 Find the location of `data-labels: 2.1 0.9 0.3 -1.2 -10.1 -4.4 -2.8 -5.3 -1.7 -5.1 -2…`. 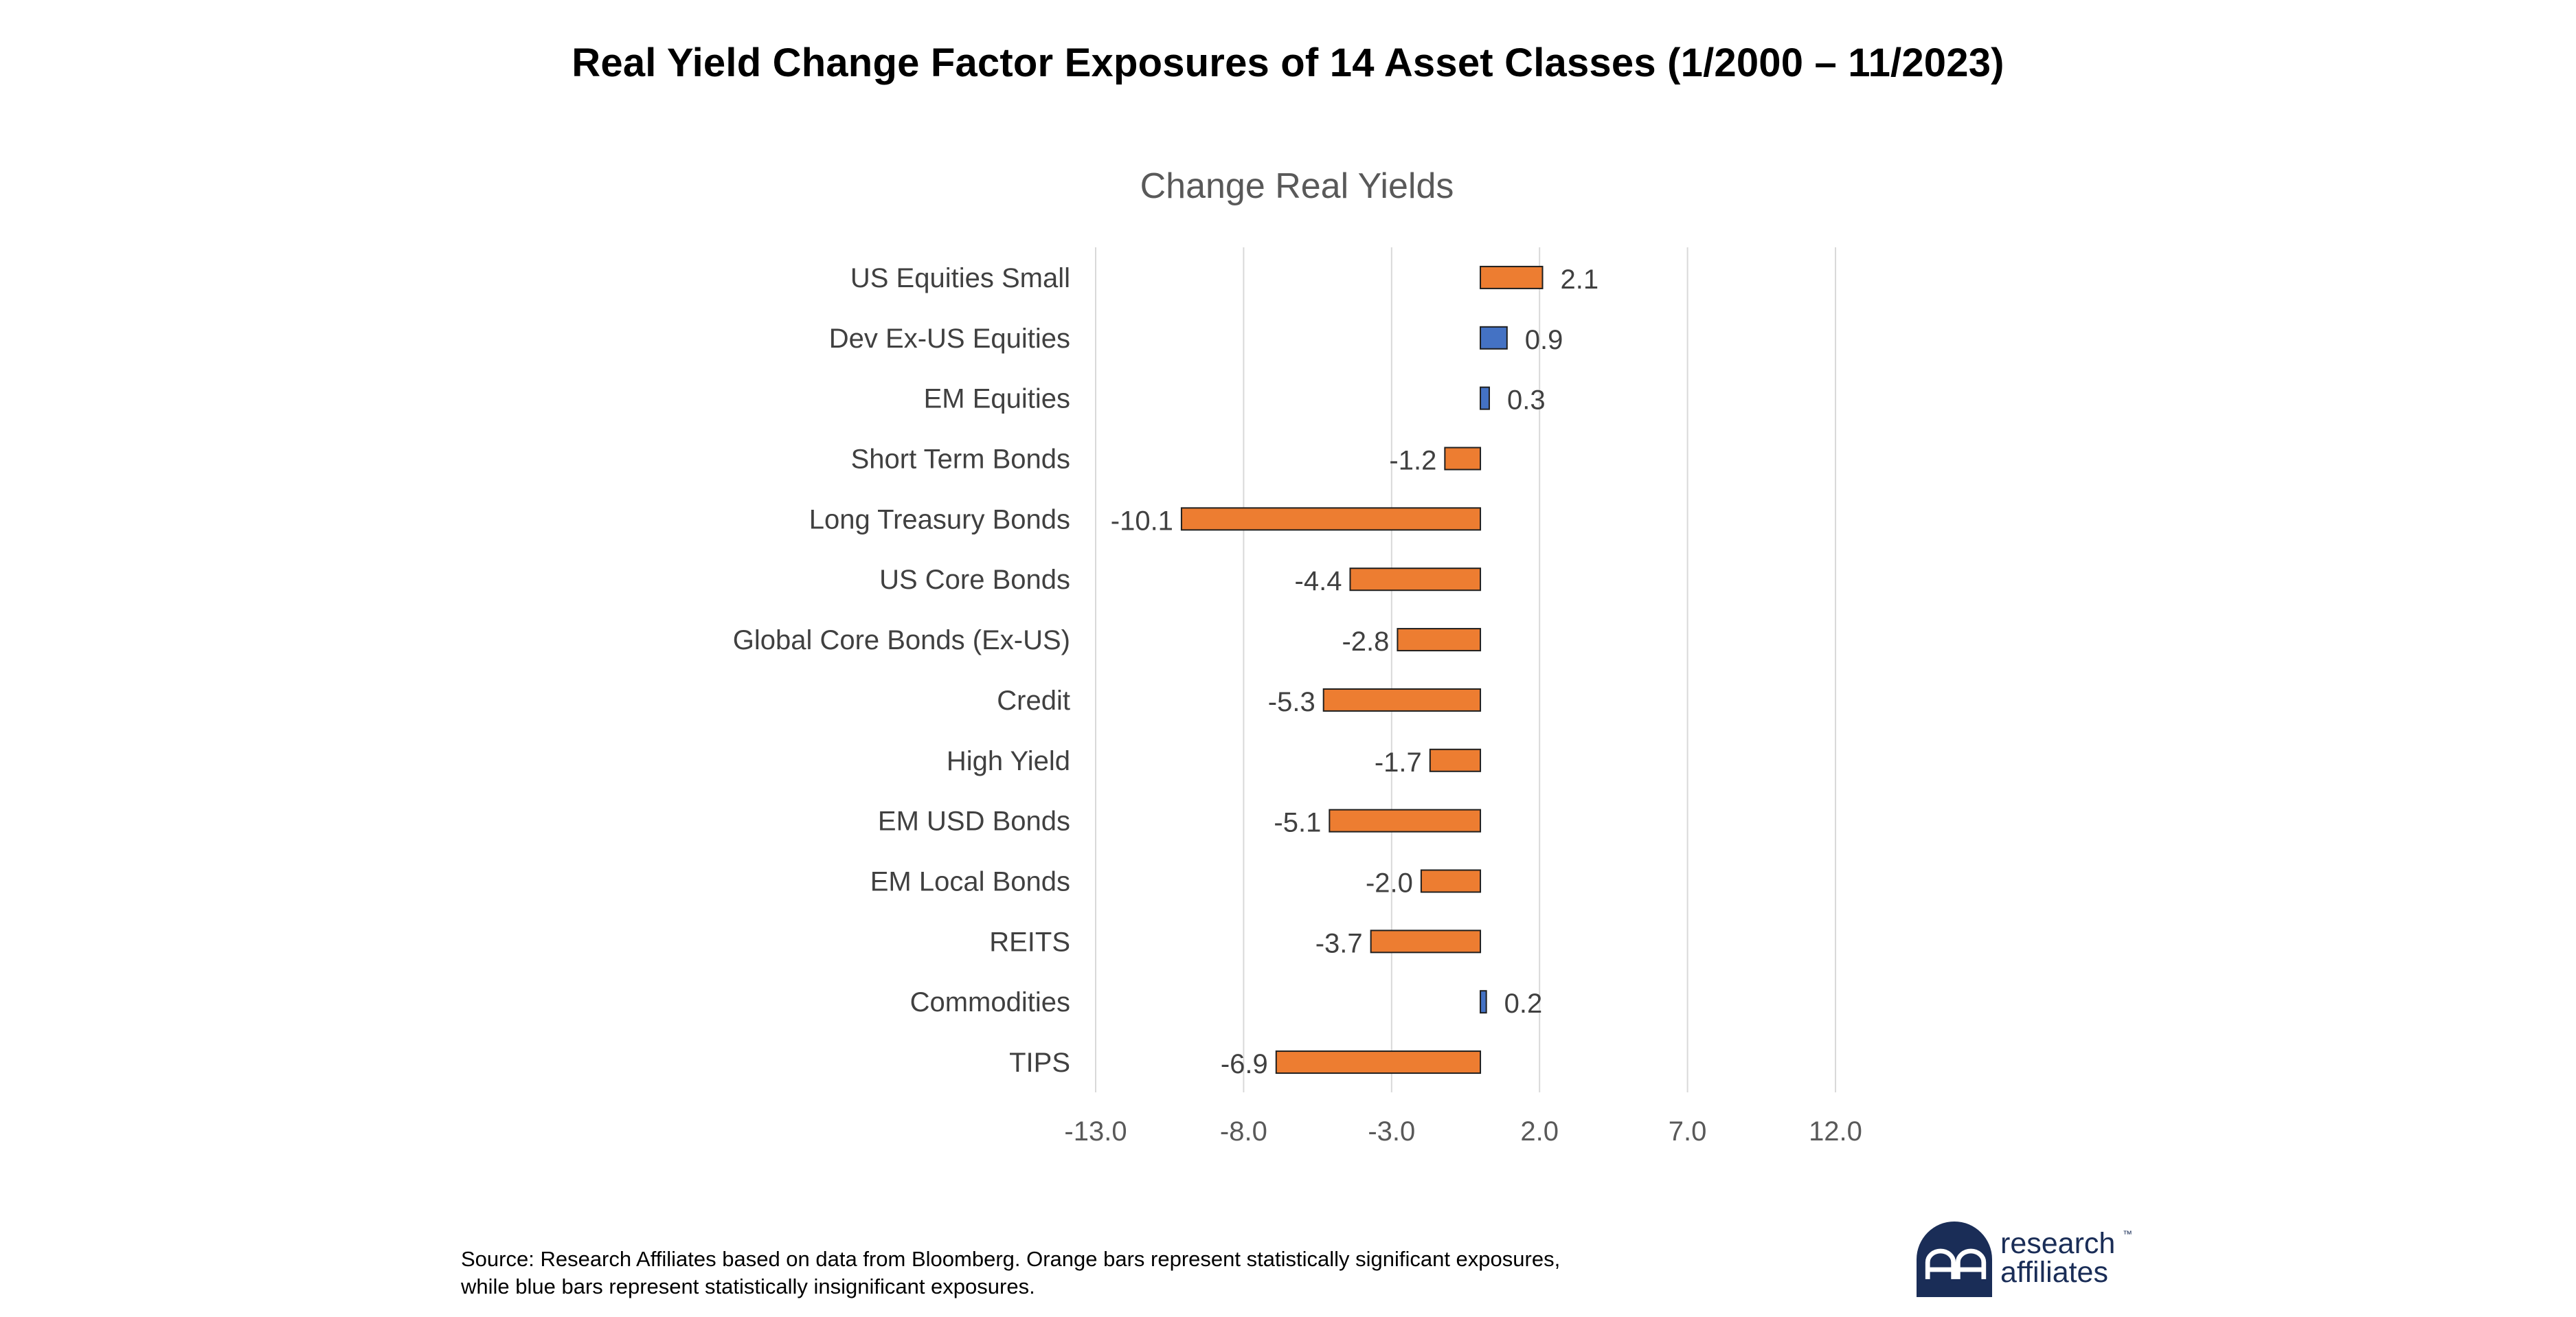

data-labels: 2.1 0.9 0.3 -1.2 -10.1 -4.4 -2.8 -5.3 -1.7 -5.1 -2… is located at coordinates (1354, 671).